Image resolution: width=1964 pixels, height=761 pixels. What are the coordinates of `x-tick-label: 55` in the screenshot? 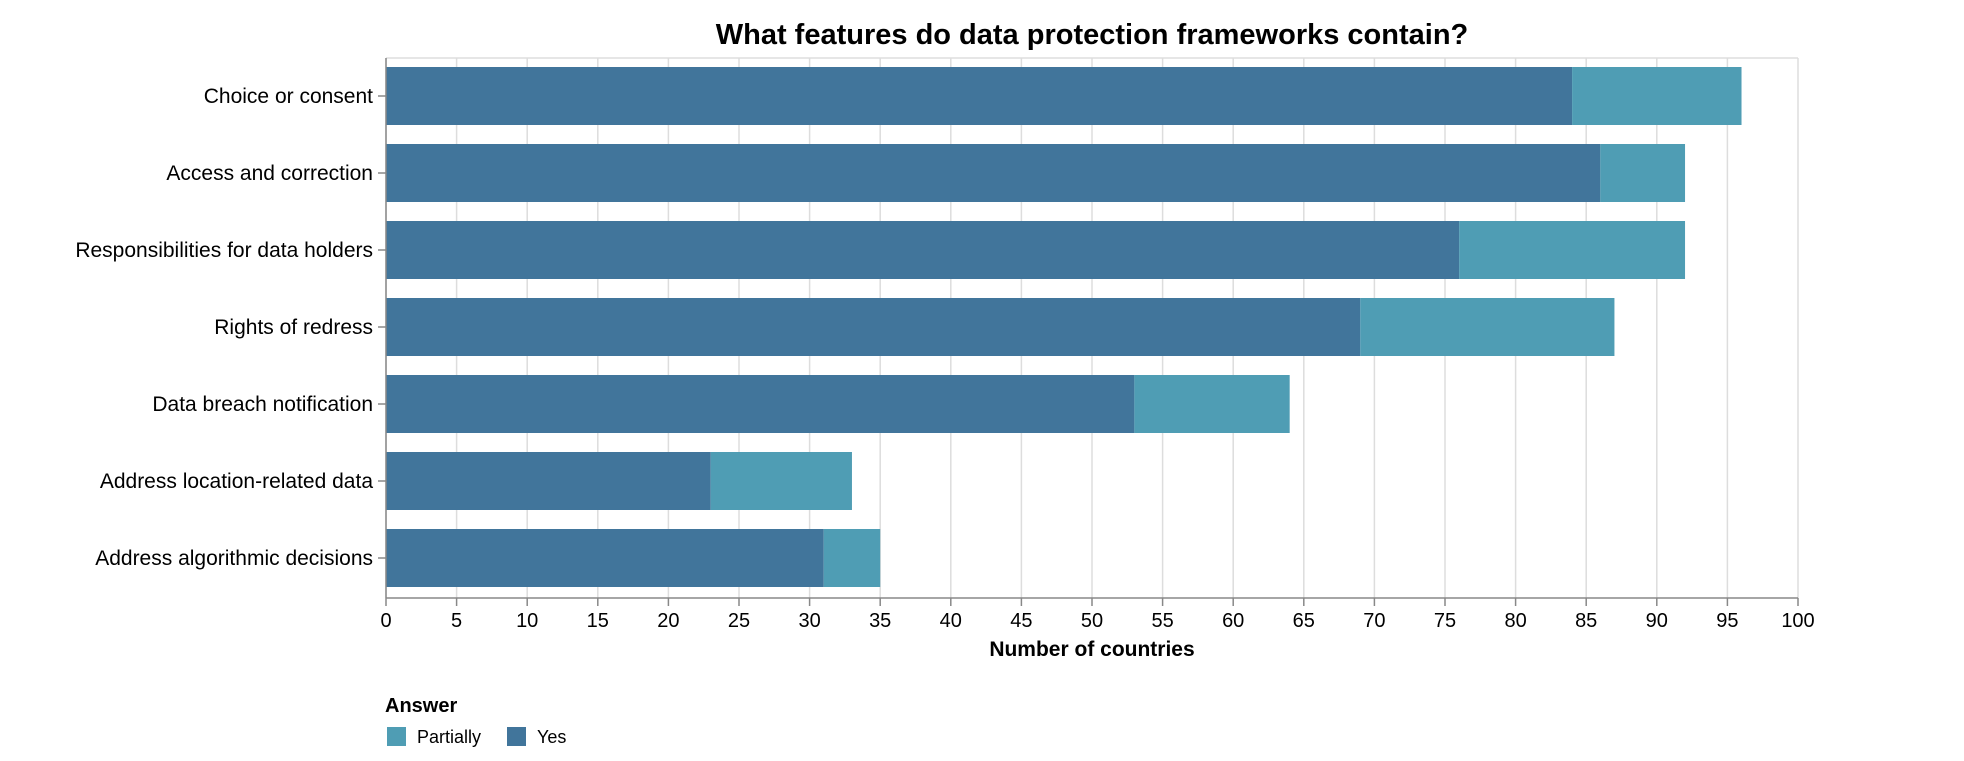 It's located at (1162, 621).